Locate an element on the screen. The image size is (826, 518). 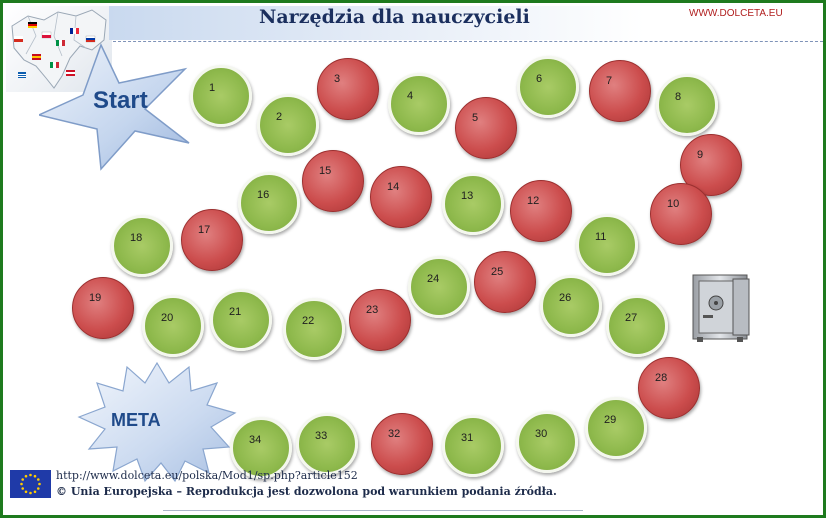
board-field-number: 16 is located at coordinates (263, 195).